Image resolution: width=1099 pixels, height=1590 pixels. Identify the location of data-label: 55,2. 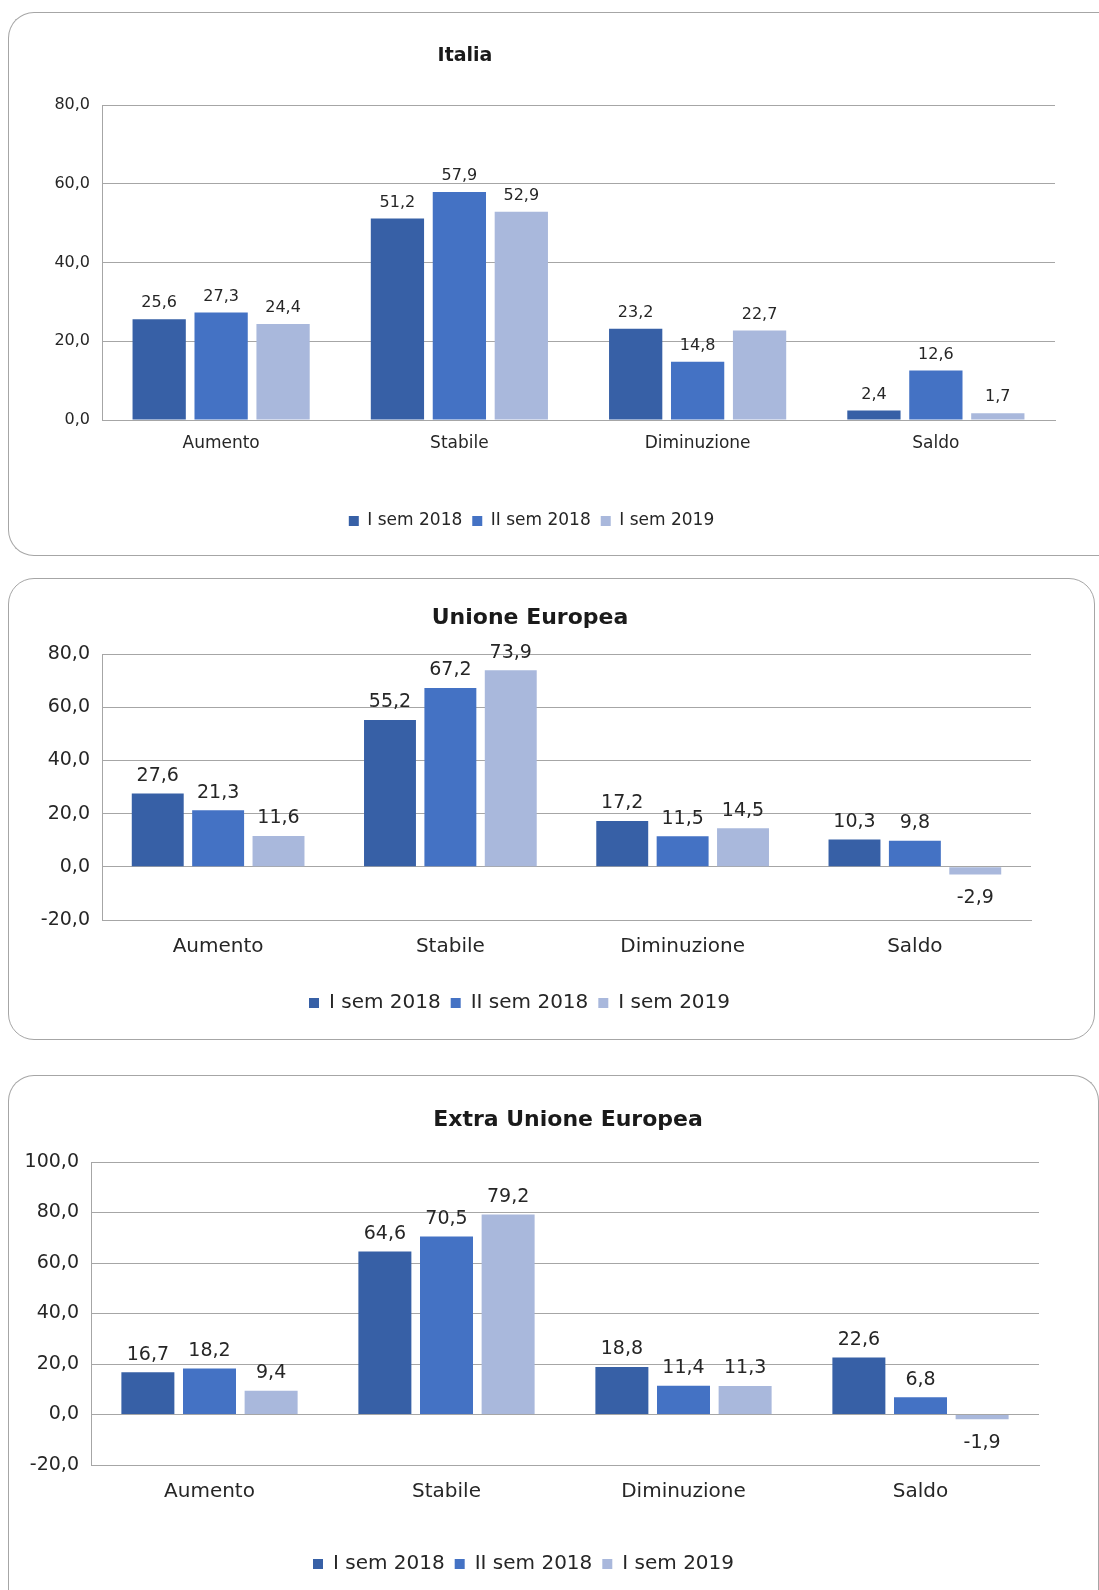
(389, 699).